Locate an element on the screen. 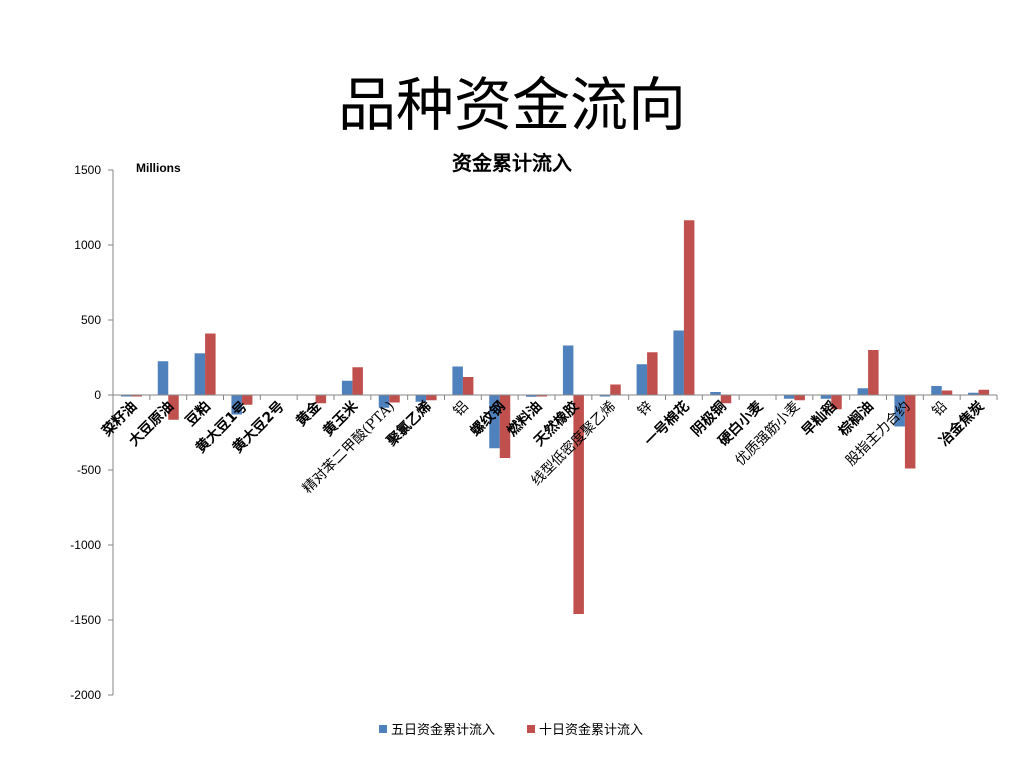 This screenshot has height=768, width=1024. y-tick-label: -1500 is located at coordinates (85, 620).